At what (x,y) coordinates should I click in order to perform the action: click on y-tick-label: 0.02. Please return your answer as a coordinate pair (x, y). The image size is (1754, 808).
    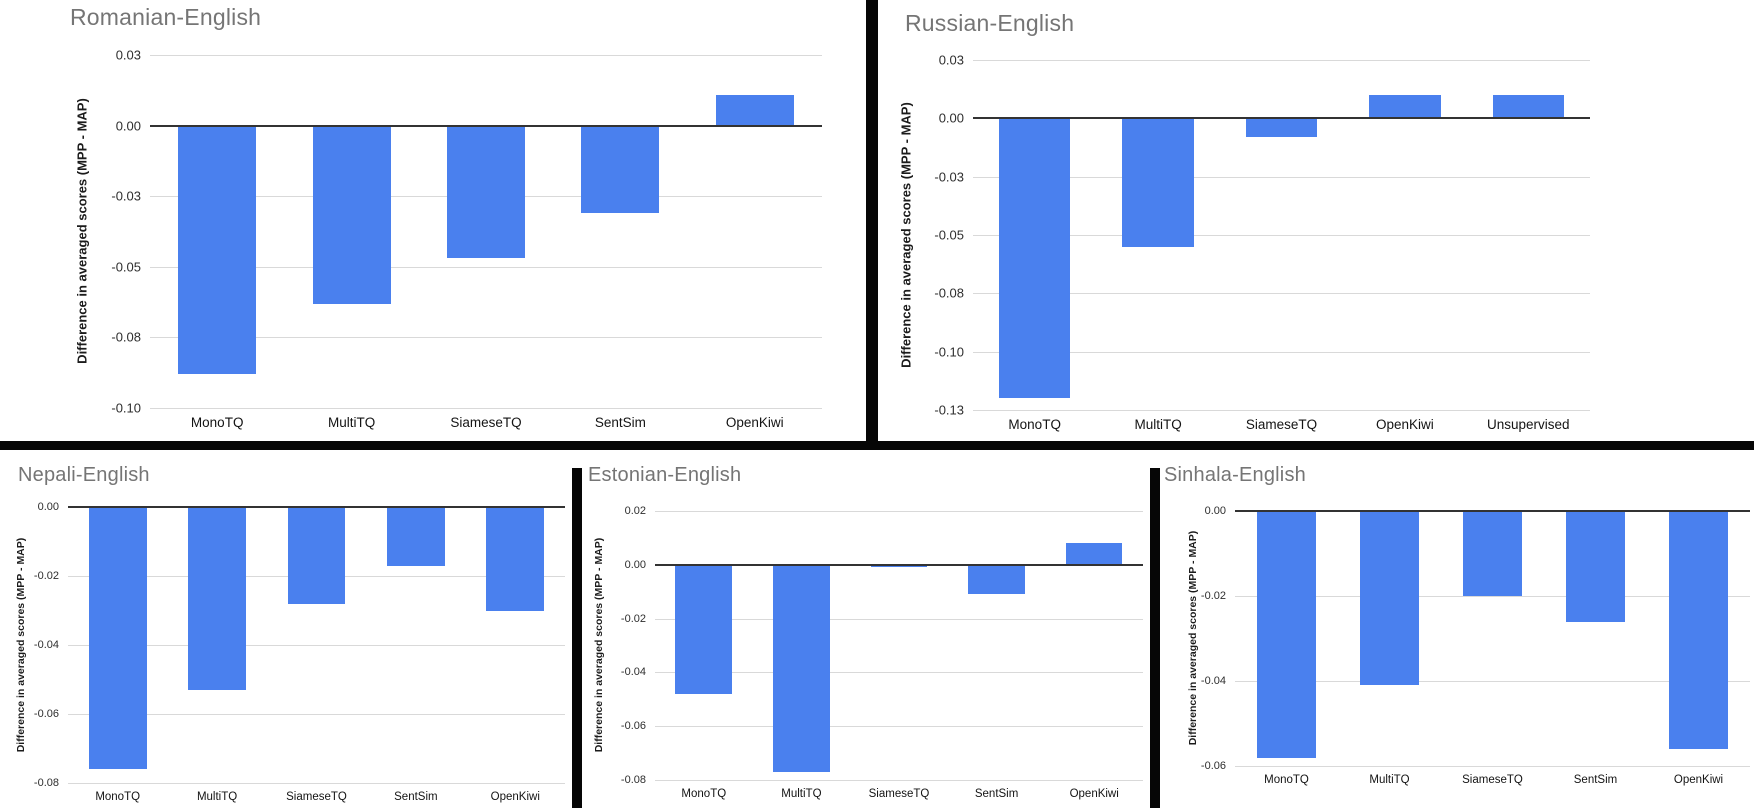
    Looking at the image, I should click on (635, 511).